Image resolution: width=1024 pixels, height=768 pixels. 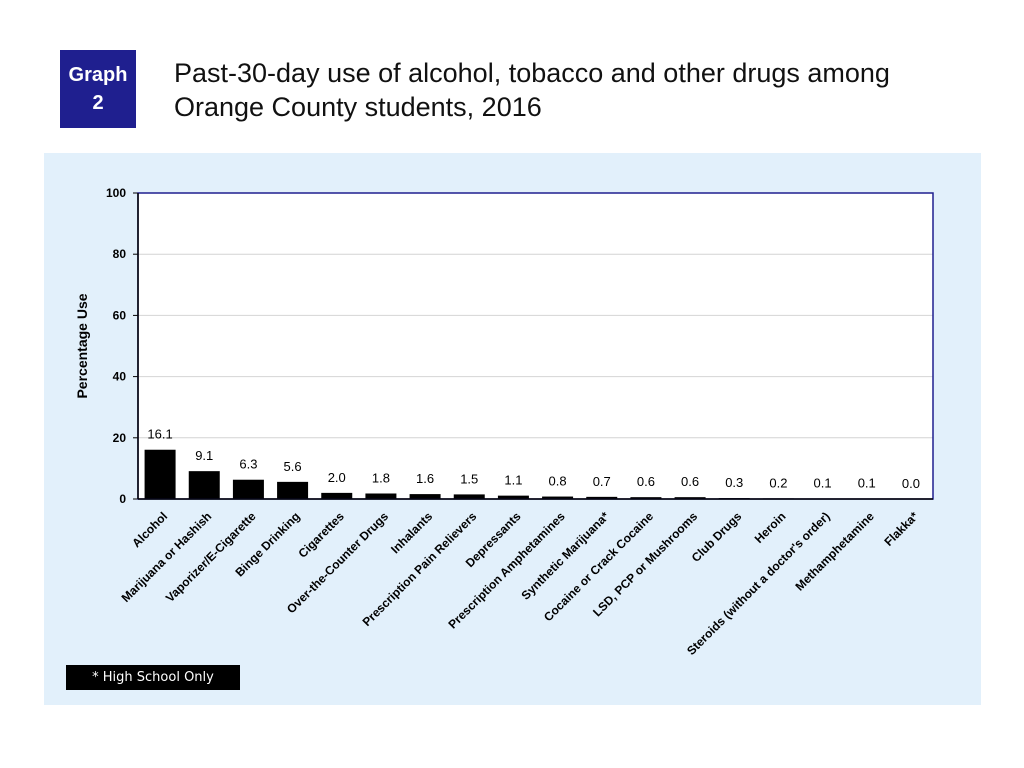 What do you see at coordinates (159, 434) in the screenshot?
I see `data-label: 16.1` at bounding box center [159, 434].